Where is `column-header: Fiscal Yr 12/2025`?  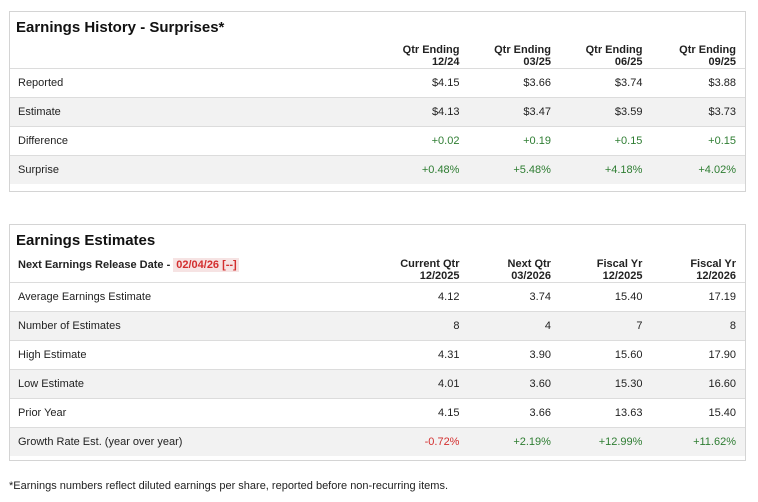 column-header: Fiscal Yr 12/2025 is located at coordinates (619, 269).